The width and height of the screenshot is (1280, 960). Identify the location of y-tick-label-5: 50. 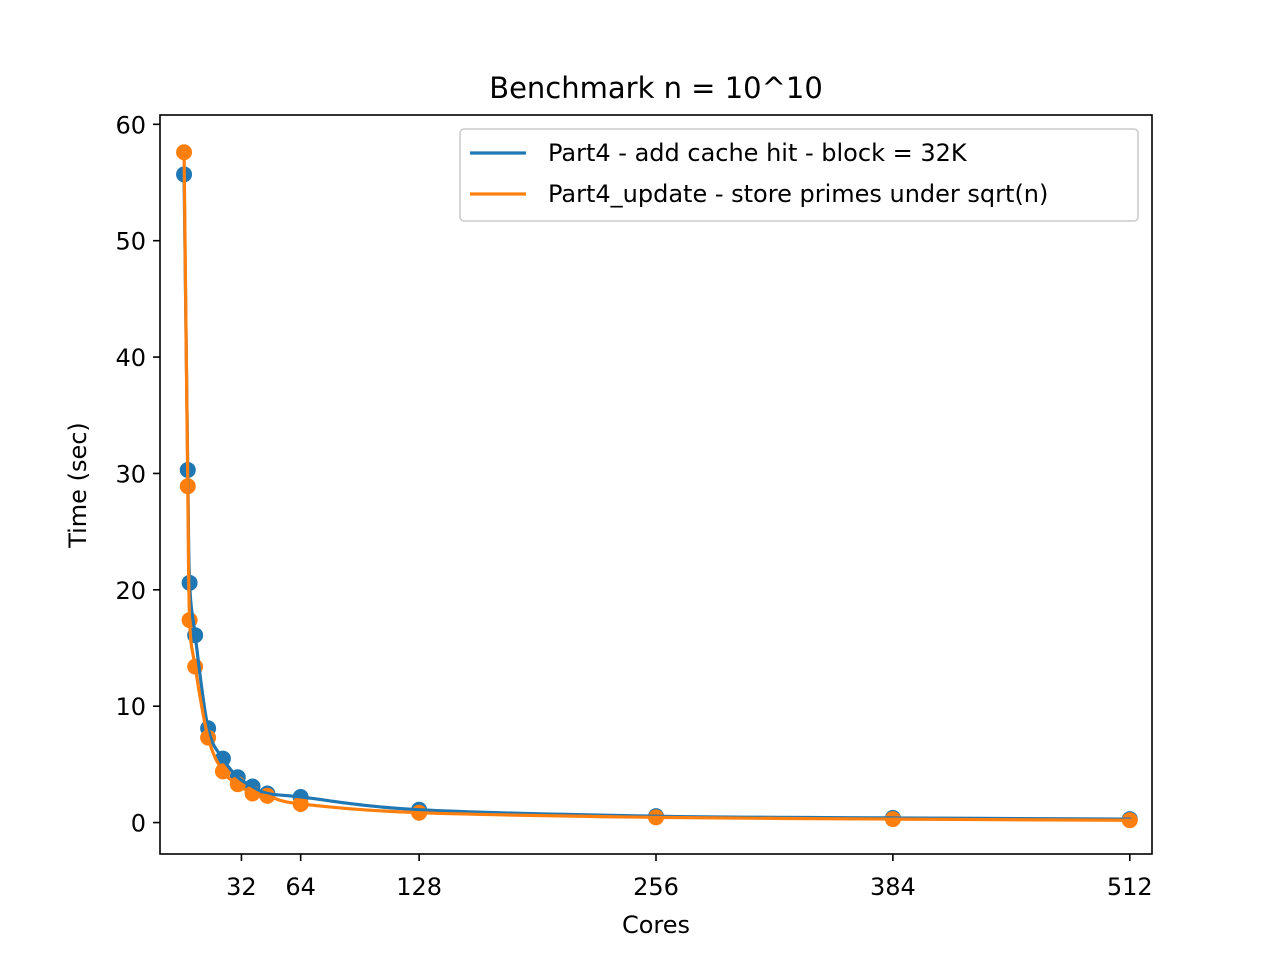
(130, 242).